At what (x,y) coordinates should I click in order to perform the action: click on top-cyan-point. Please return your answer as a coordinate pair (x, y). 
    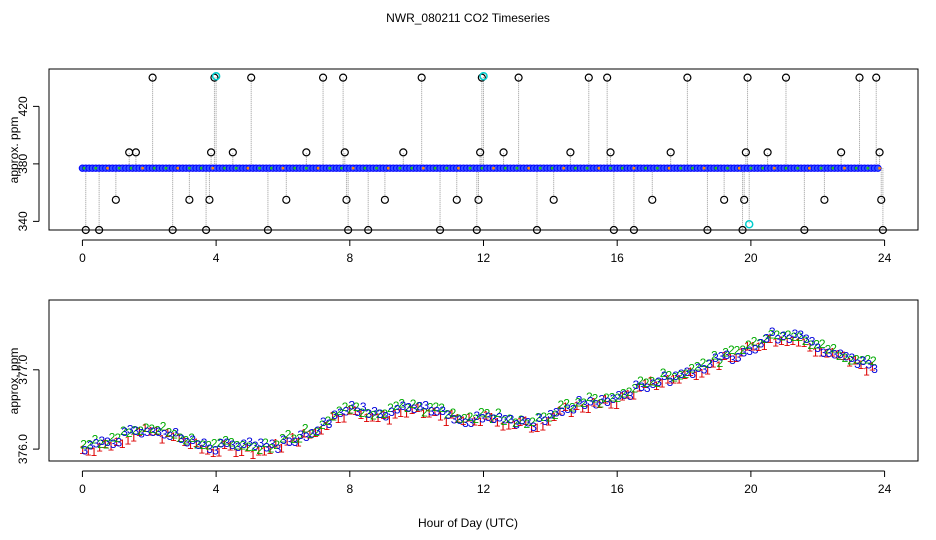
    Looking at the image, I should click on (749, 224).